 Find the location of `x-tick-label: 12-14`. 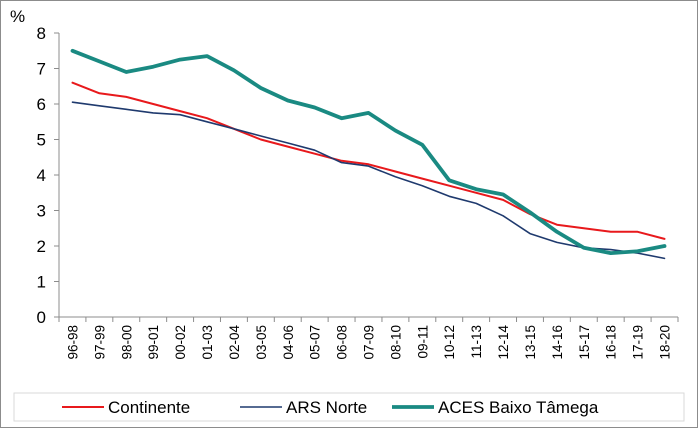

x-tick-label: 12-14 is located at coordinates (503, 342).